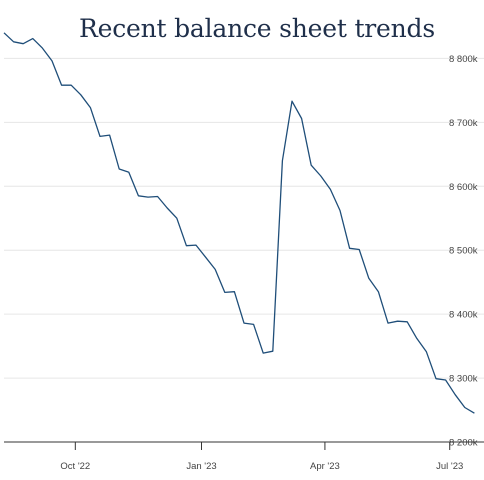 The image size is (484, 480). Describe the element at coordinates (463, 315) in the screenshot. I see `y-tick-label: 8 400k` at that location.